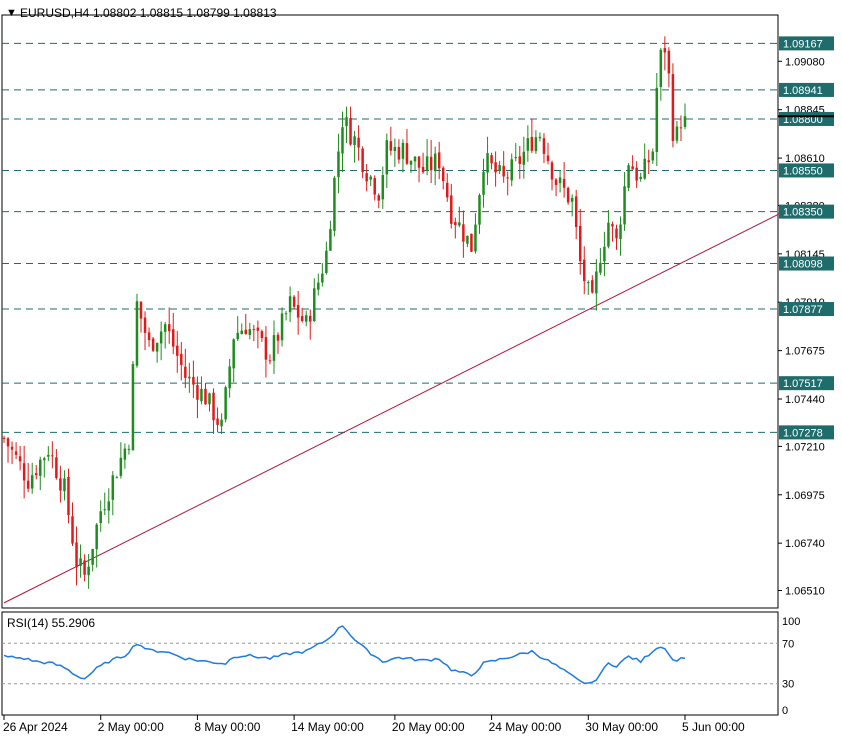 The width and height of the screenshot is (842, 741). Describe the element at coordinates (51, 623) in the screenshot. I see `rsi-label: RSI(14) 55.2906` at that location.